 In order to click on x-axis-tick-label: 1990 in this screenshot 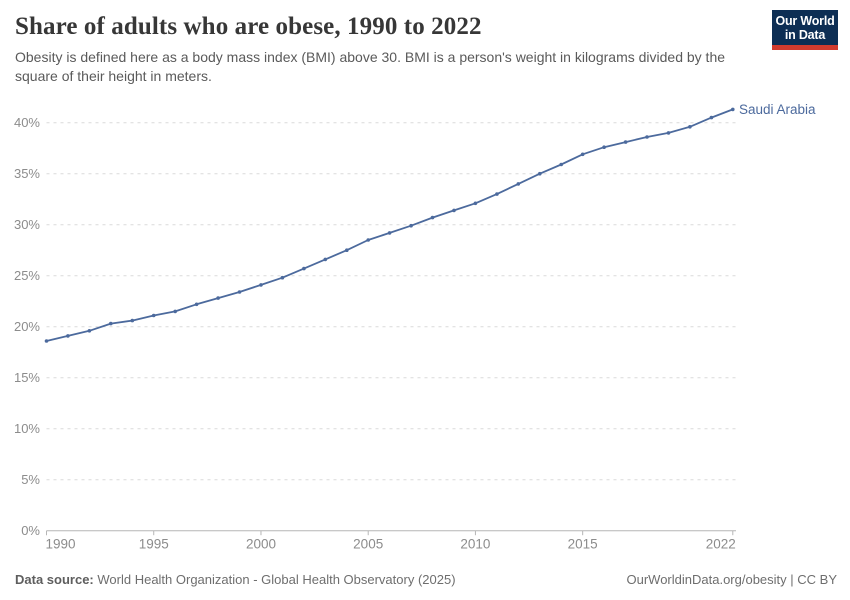, I will do `click(61, 544)`.